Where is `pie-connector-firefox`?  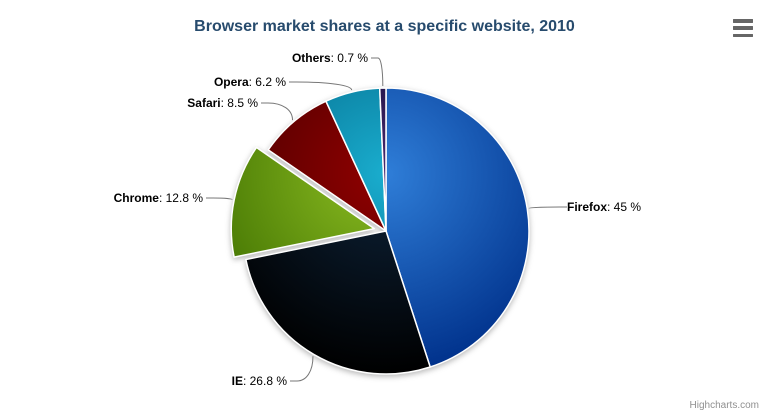
pie-connector-firefox is located at coordinates (547, 207).